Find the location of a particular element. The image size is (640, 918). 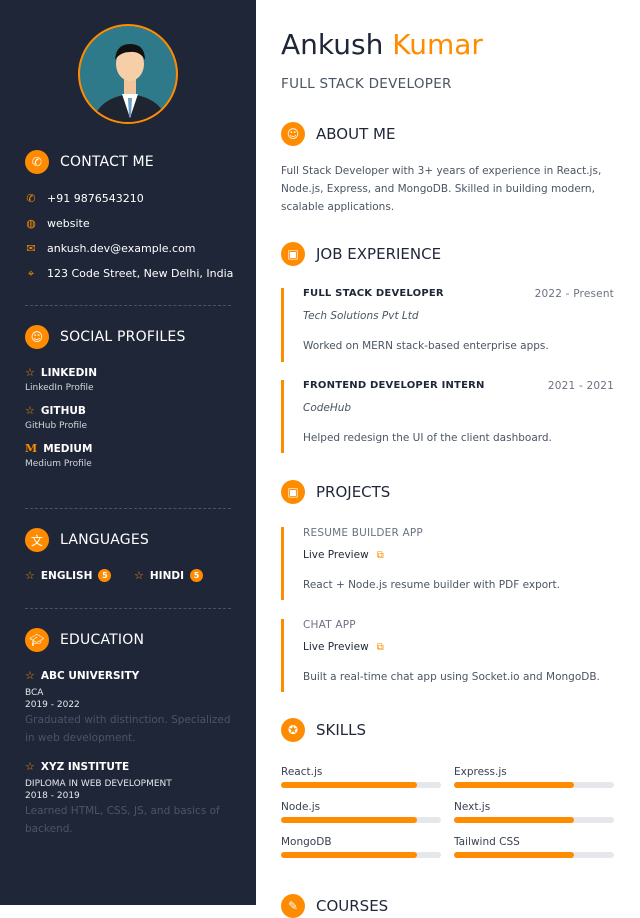

contact-phone: ✆ +91 9876543210 is located at coordinates (129, 198).